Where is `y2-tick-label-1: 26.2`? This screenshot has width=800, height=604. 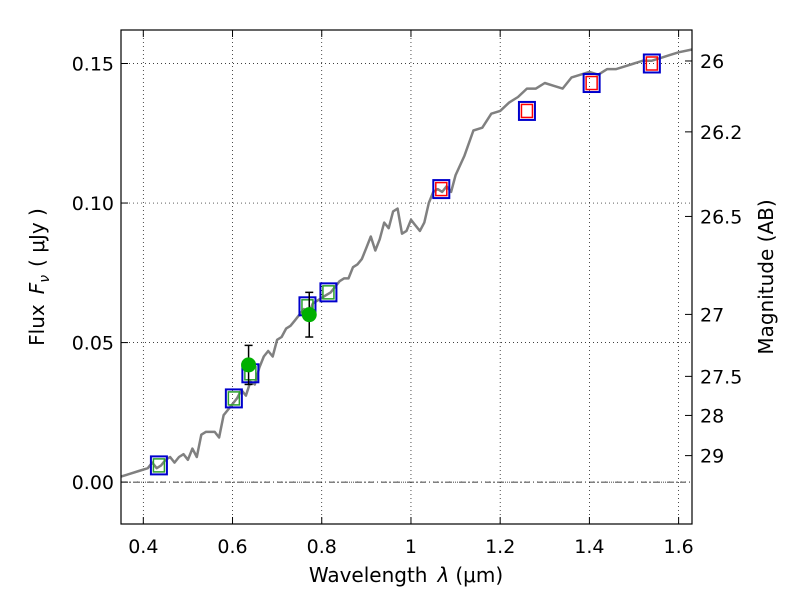 y2-tick-label-1: 26.2 is located at coordinates (721, 133).